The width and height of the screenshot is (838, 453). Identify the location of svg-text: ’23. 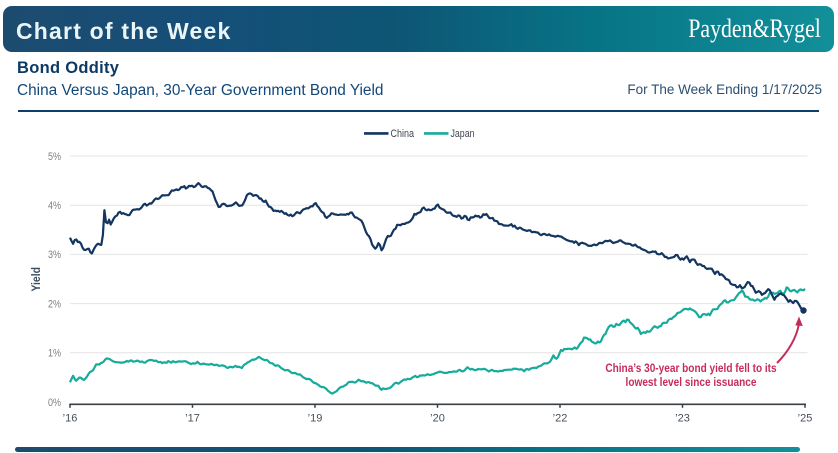
(682, 419).